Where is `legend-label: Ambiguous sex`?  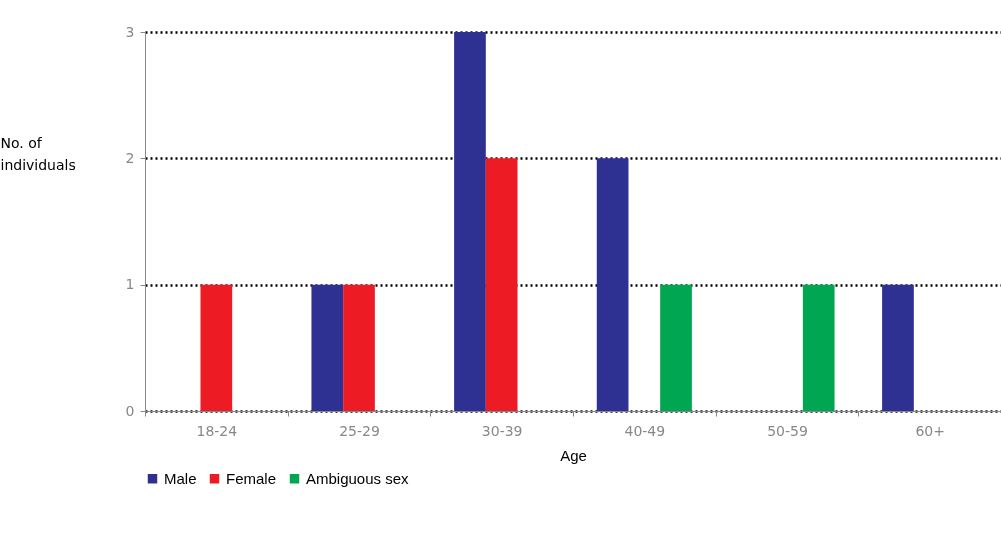
legend-label: Ambiguous sex is located at coordinates (358, 478).